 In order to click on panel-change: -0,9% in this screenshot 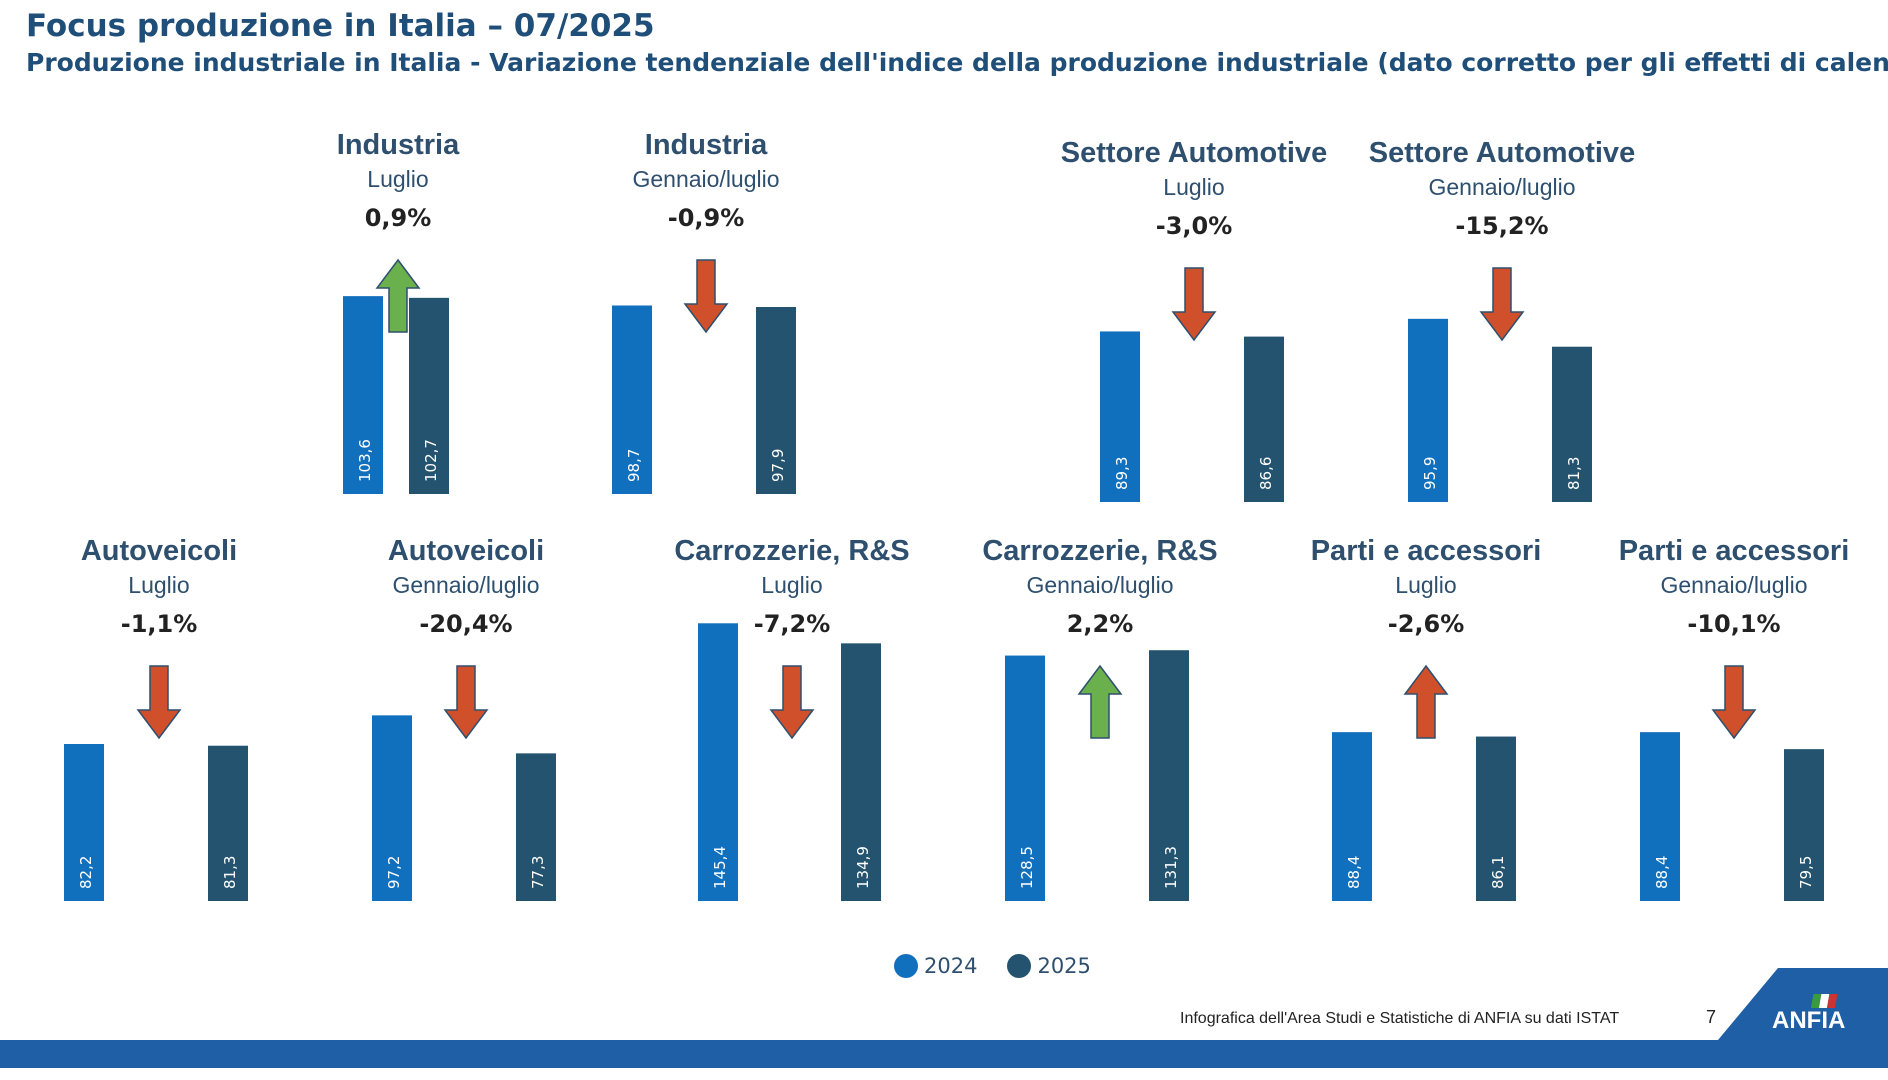, I will do `click(706, 218)`.